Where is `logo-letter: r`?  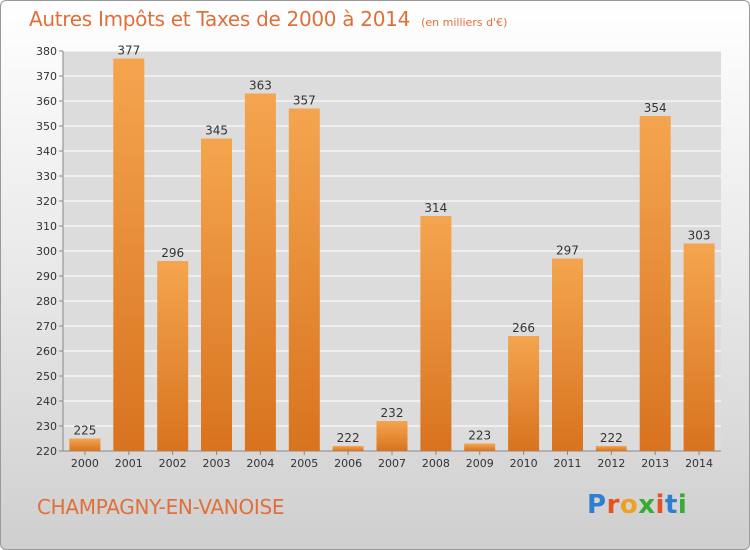 logo-letter: r is located at coordinates (613, 505).